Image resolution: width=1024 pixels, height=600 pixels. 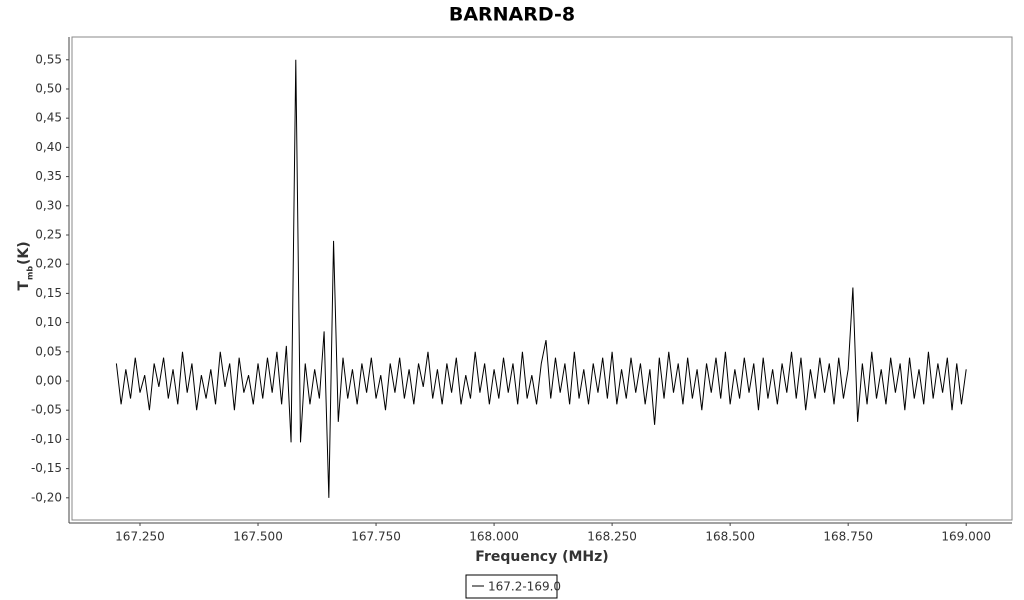 What do you see at coordinates (48, 293) in the screenshot?
I see `y-tick-label: 0,15` at bounding box center [48, 293].